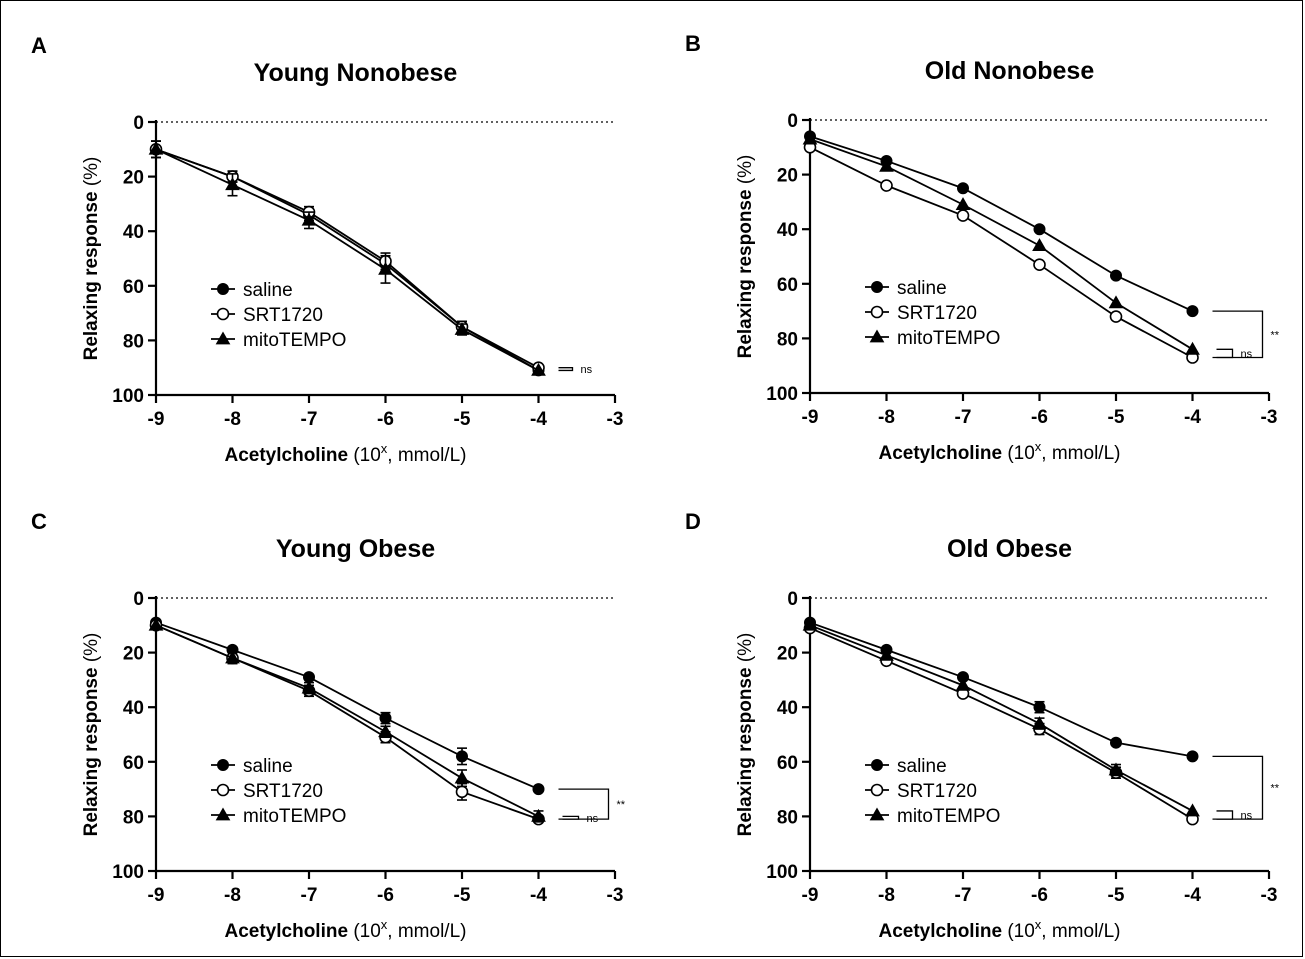  I want to click on series-saline, so click(1001, 224).